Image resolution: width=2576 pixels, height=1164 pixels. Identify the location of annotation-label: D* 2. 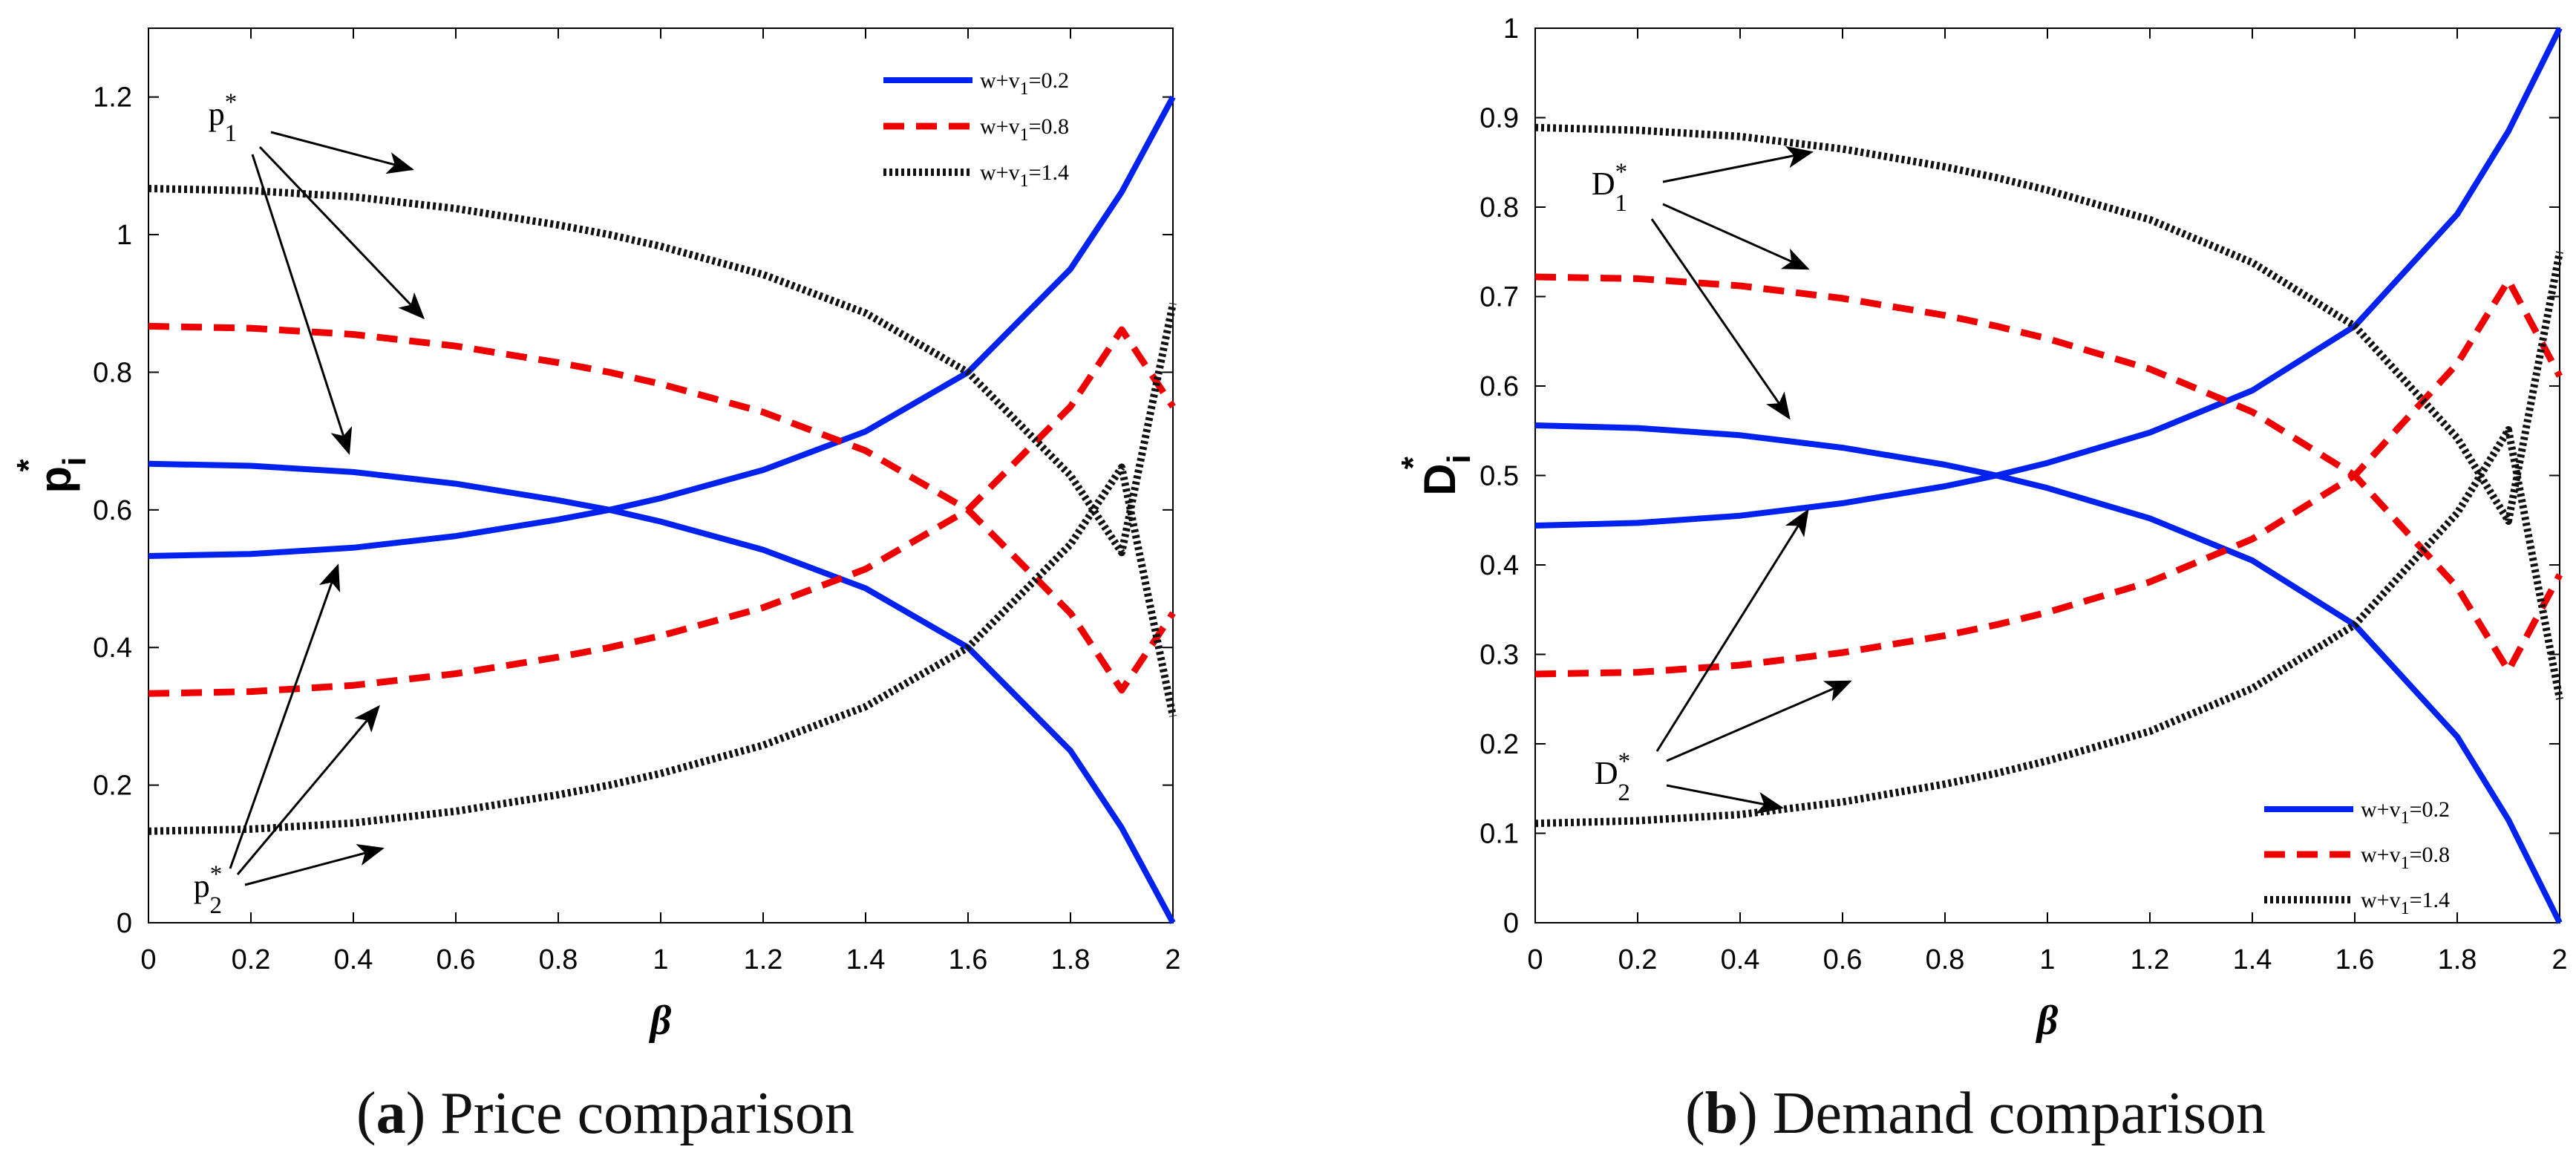
(1612, 777).